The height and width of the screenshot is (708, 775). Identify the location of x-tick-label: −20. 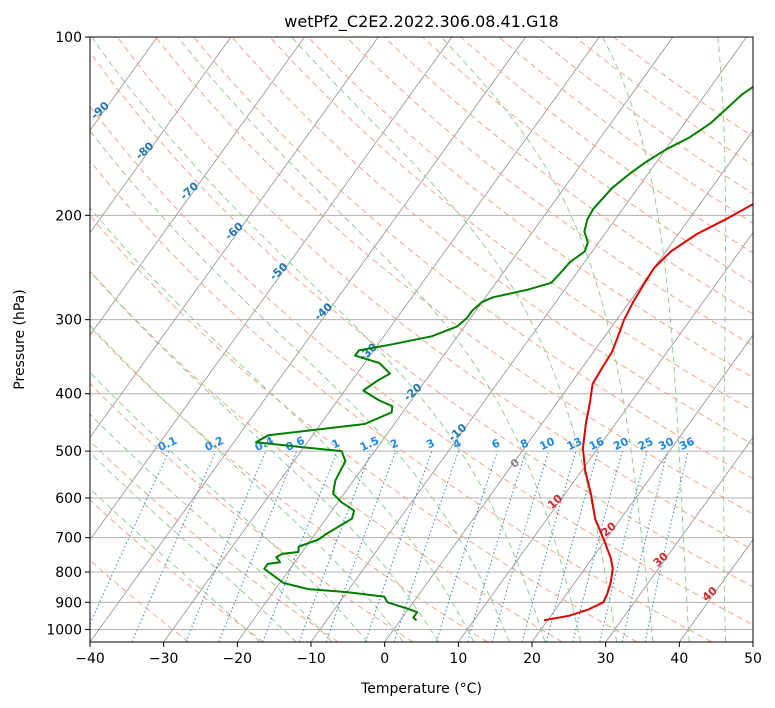
(238, 659).